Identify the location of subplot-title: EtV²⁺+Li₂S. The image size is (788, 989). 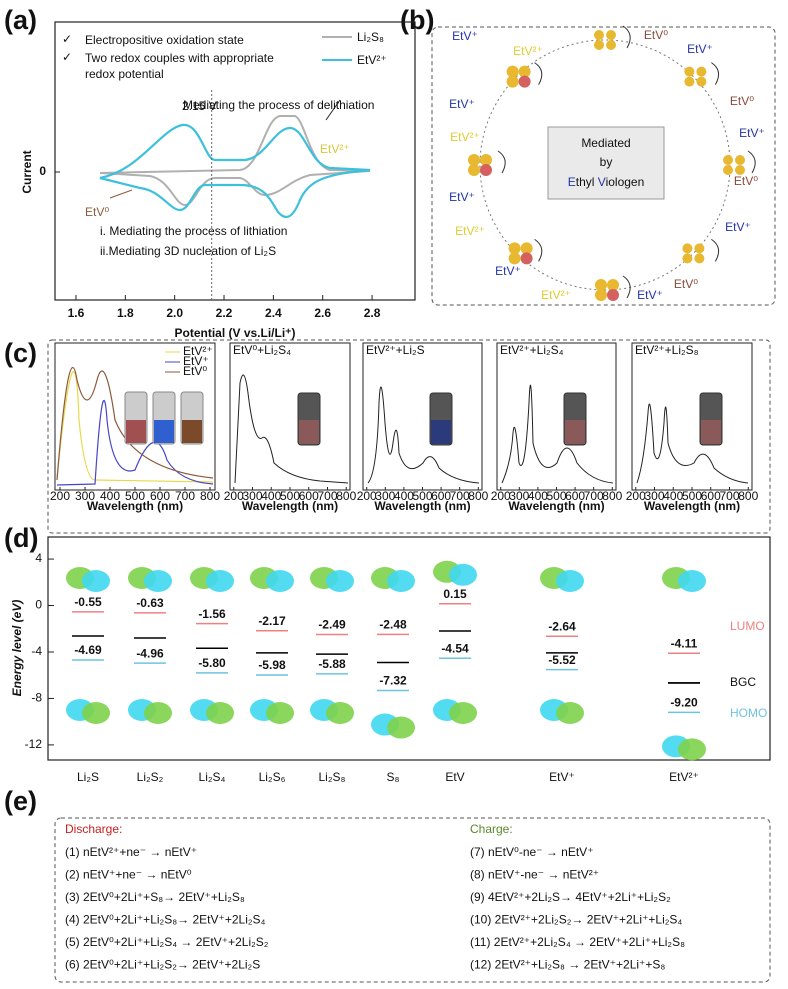
(395, 350).